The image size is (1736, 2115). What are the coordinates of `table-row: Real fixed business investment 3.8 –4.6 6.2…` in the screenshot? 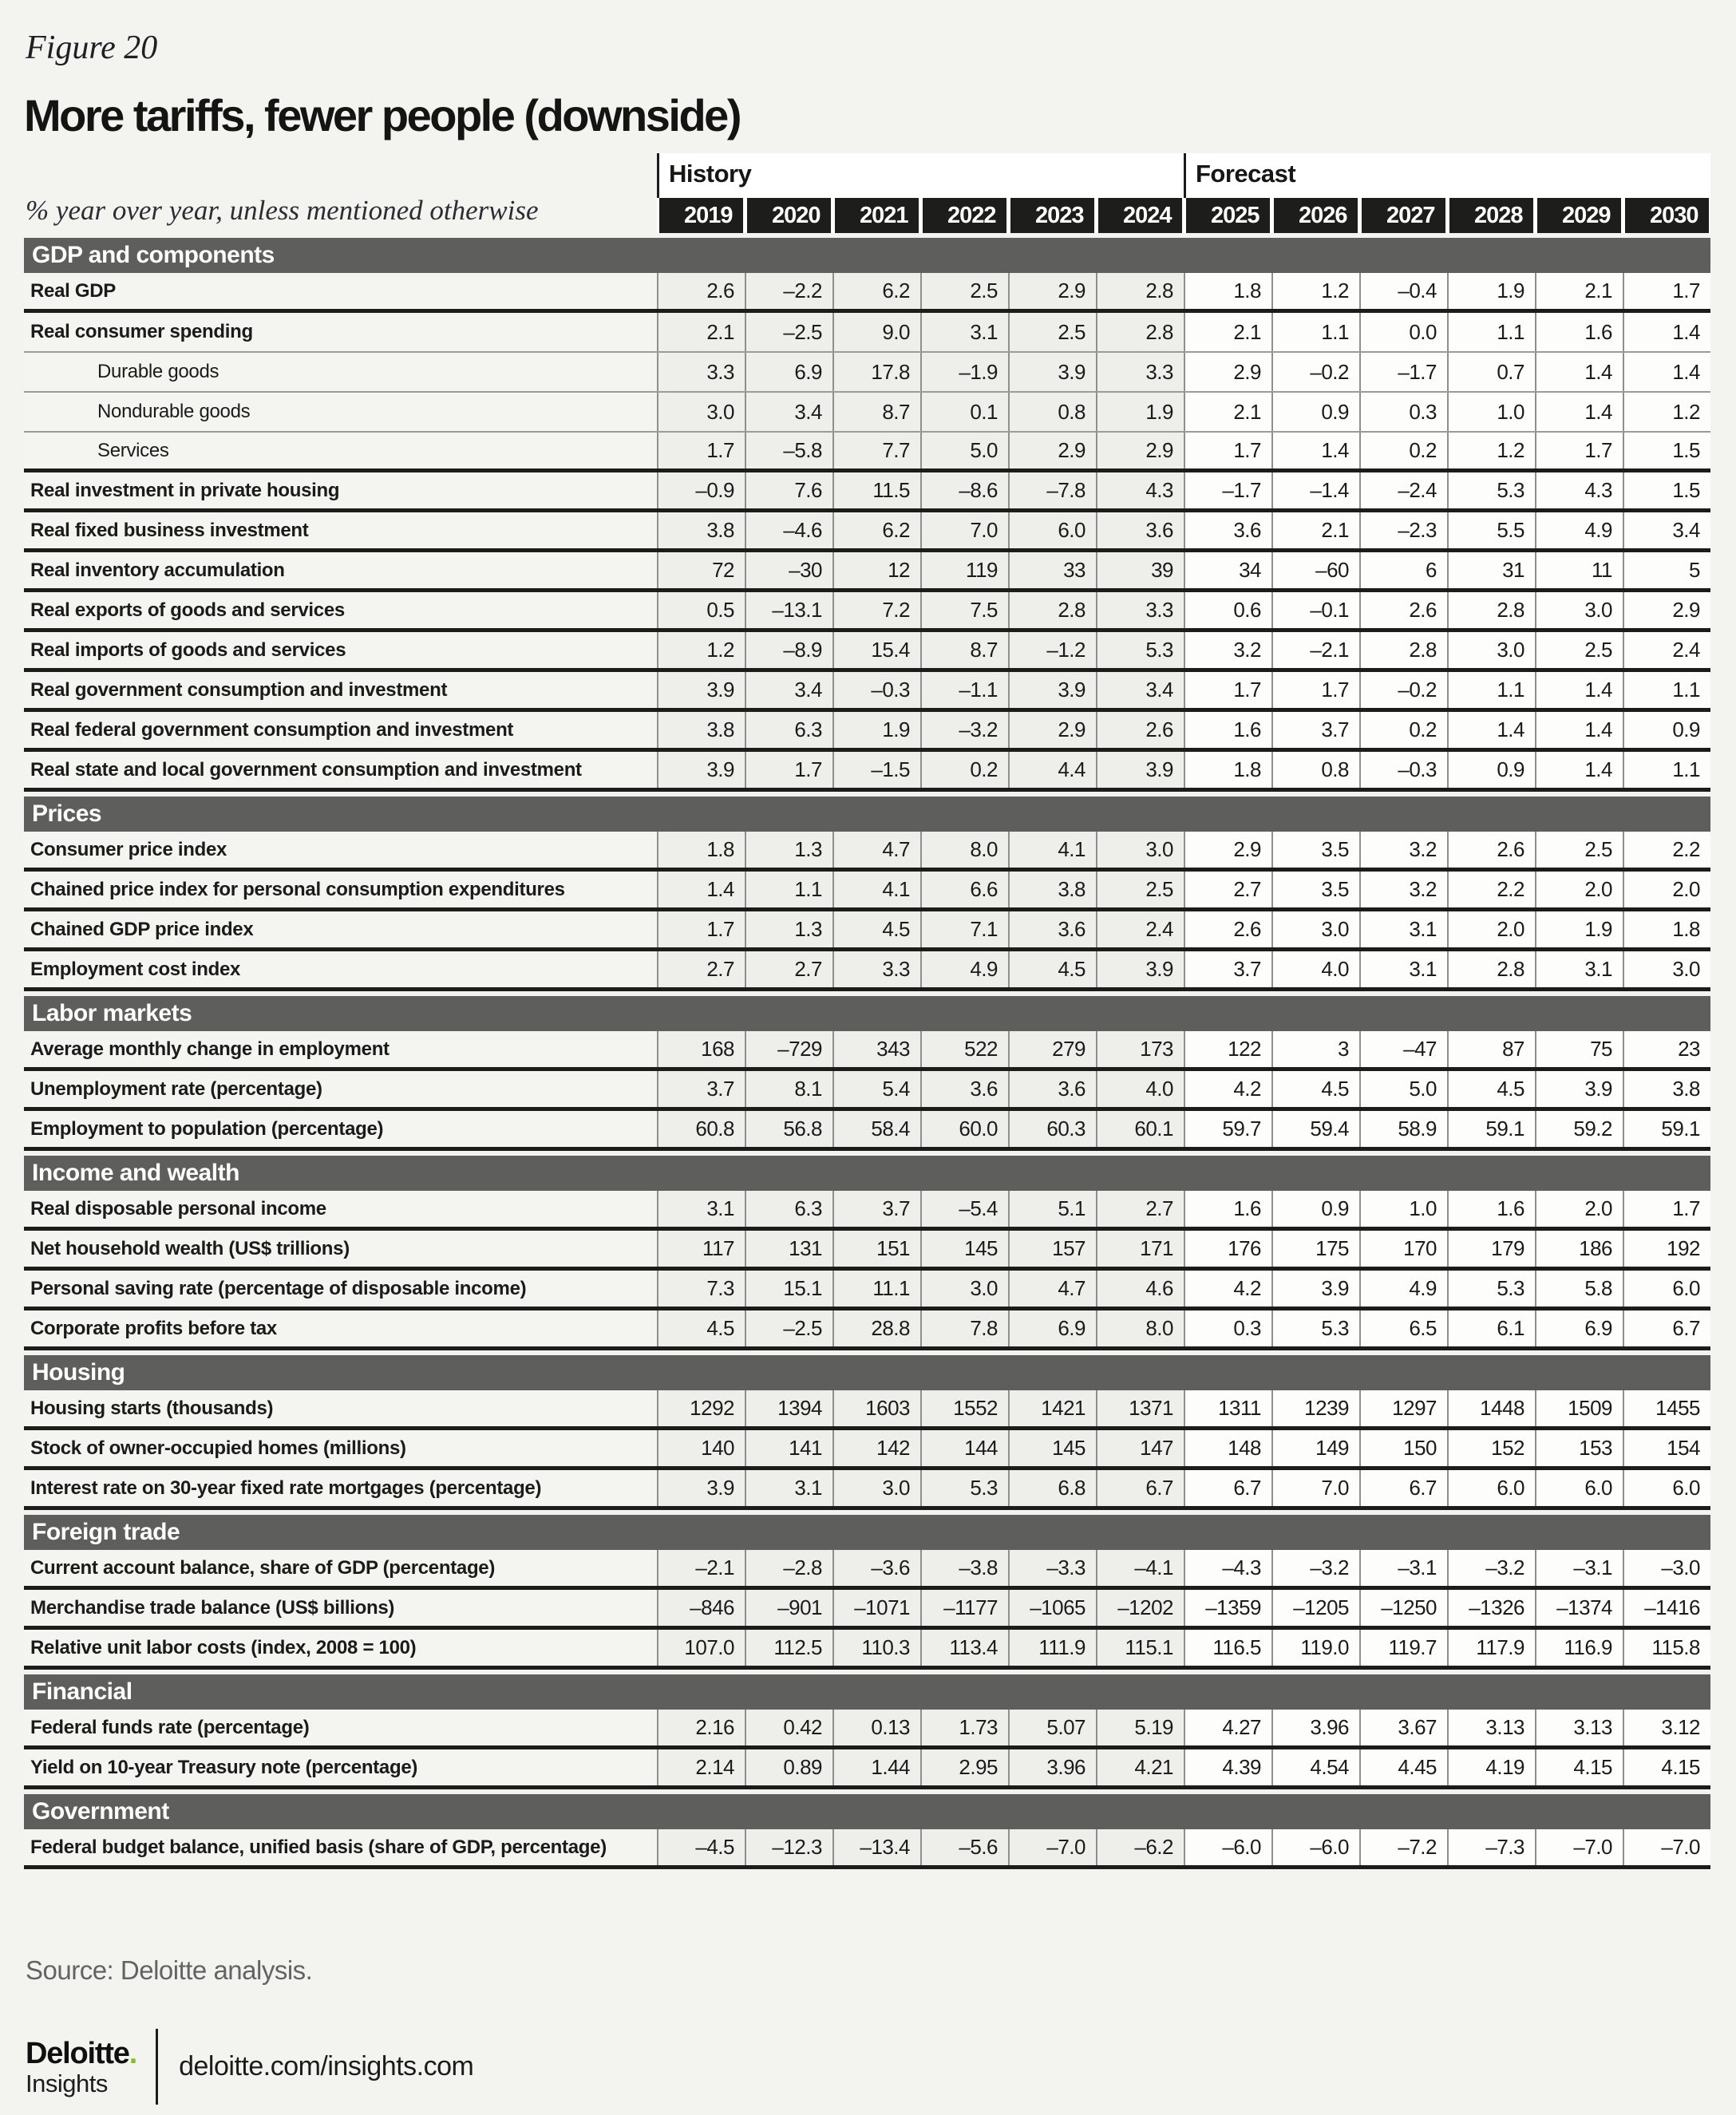 It's located at (867, 532).